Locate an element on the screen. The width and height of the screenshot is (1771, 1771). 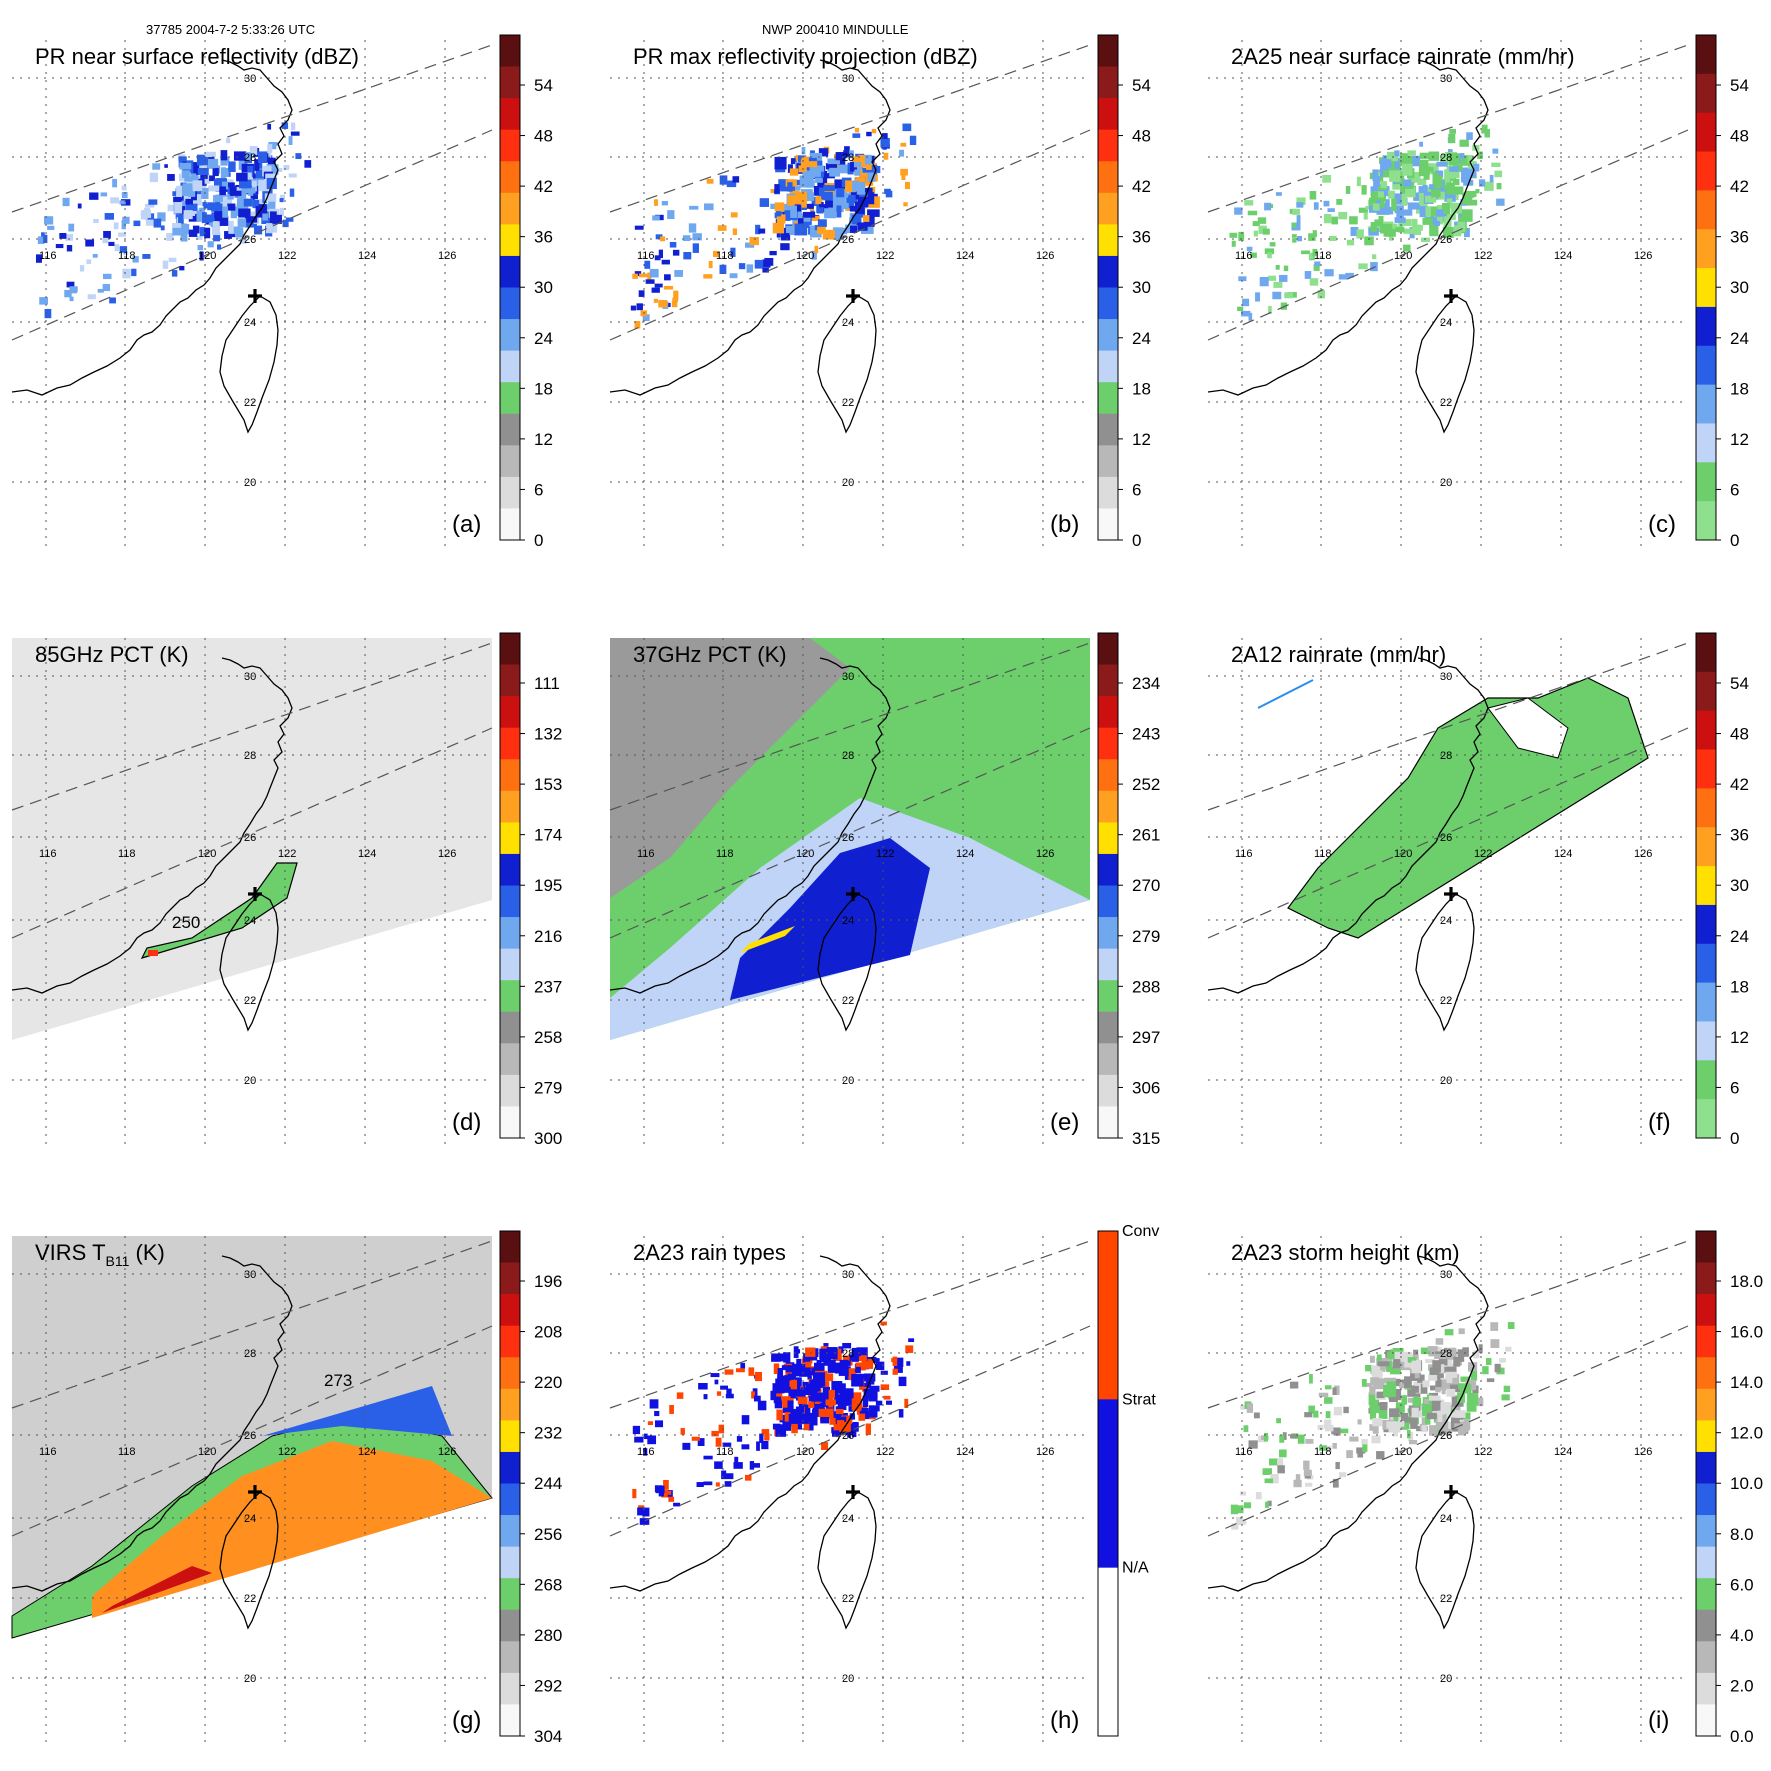
colorbar-label-220: 220 is located at coordinates (548, 1382).